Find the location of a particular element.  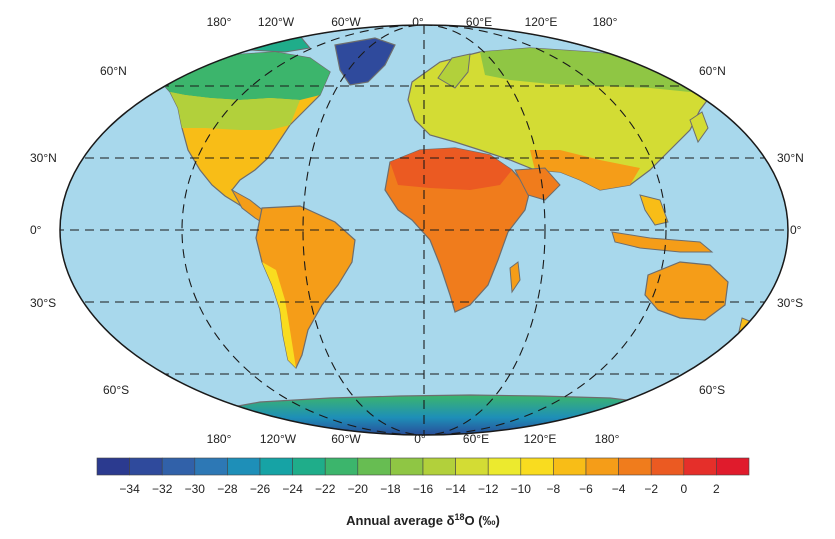

colorbar-tick-label: −30 is located at coordinates (195, 489).